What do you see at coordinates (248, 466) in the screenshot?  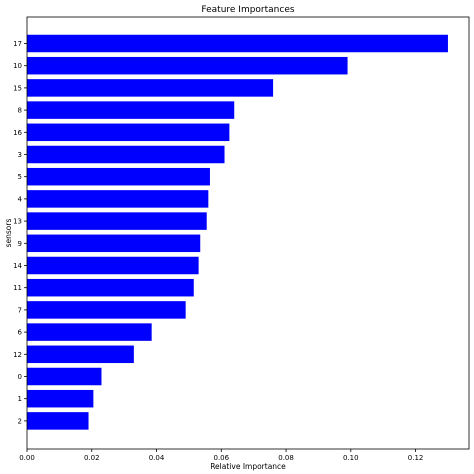 I see `x-axis-label: Relative Importance` at bounding box center [248, 466].